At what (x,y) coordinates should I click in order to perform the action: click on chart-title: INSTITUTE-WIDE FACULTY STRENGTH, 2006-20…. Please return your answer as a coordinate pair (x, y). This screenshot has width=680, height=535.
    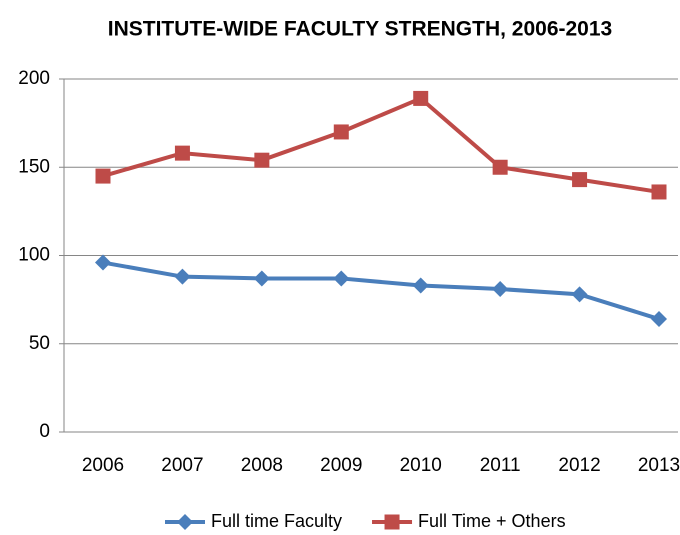
    Looking at the image, I should click on (360, 29).